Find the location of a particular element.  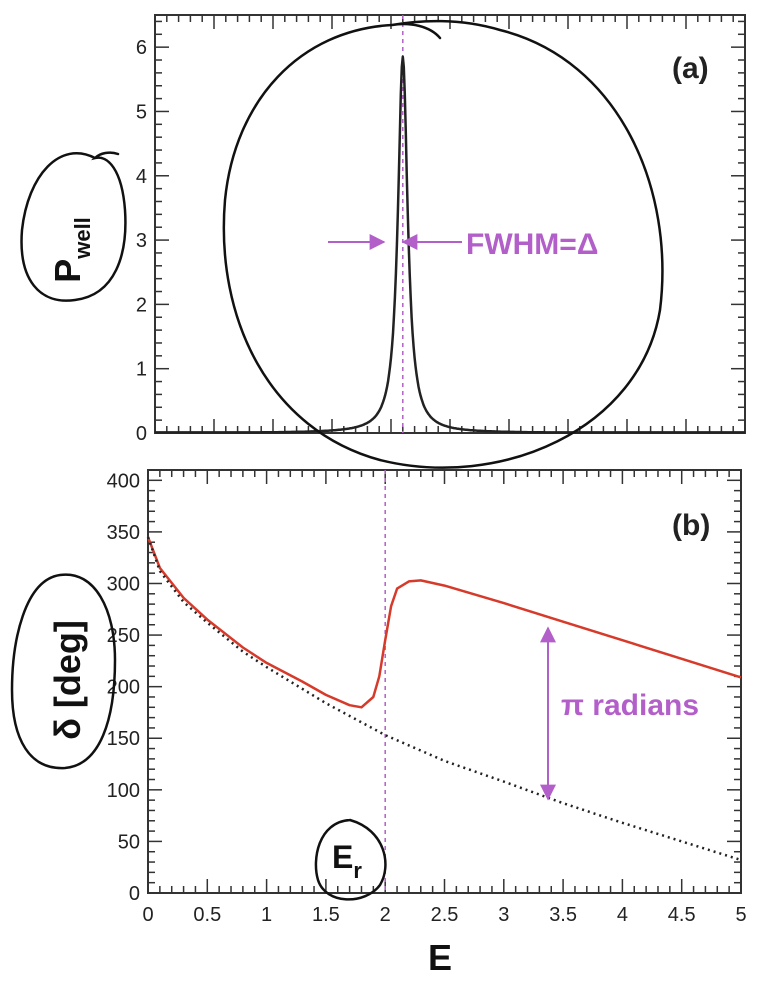

panel-b-y-tick-label: 50 is located at coordinates (129, 842).